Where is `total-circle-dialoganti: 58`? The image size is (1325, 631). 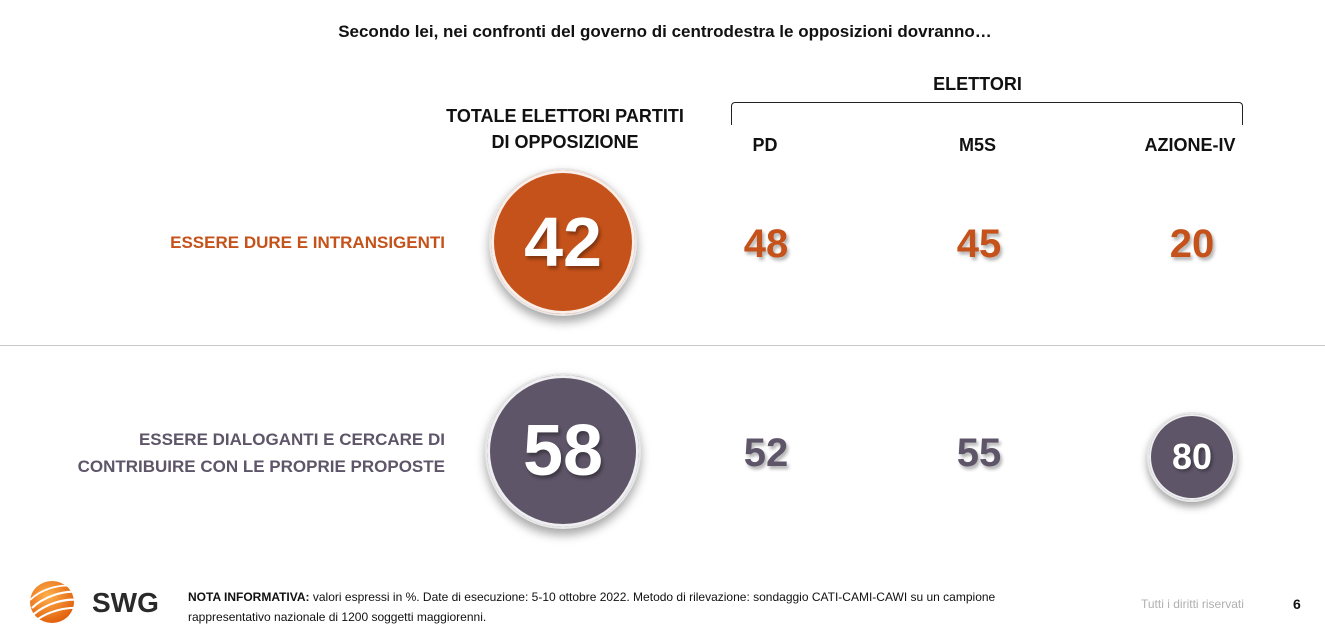
total-circle-dialoganti: 58 is located at coordinates (563, 451).